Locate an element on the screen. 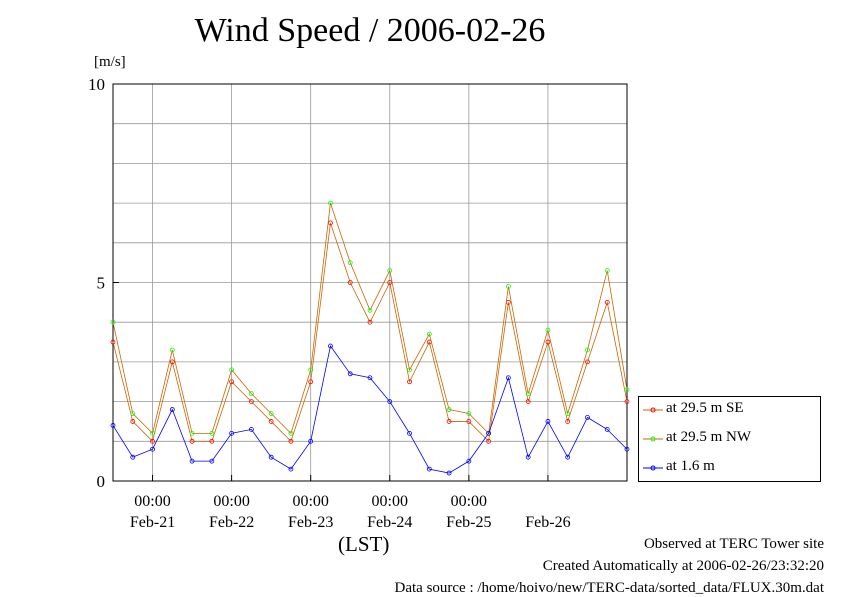 This screenshot has height=597, width=842. y-tick-label: 0 is located at coordinates (101, 481).